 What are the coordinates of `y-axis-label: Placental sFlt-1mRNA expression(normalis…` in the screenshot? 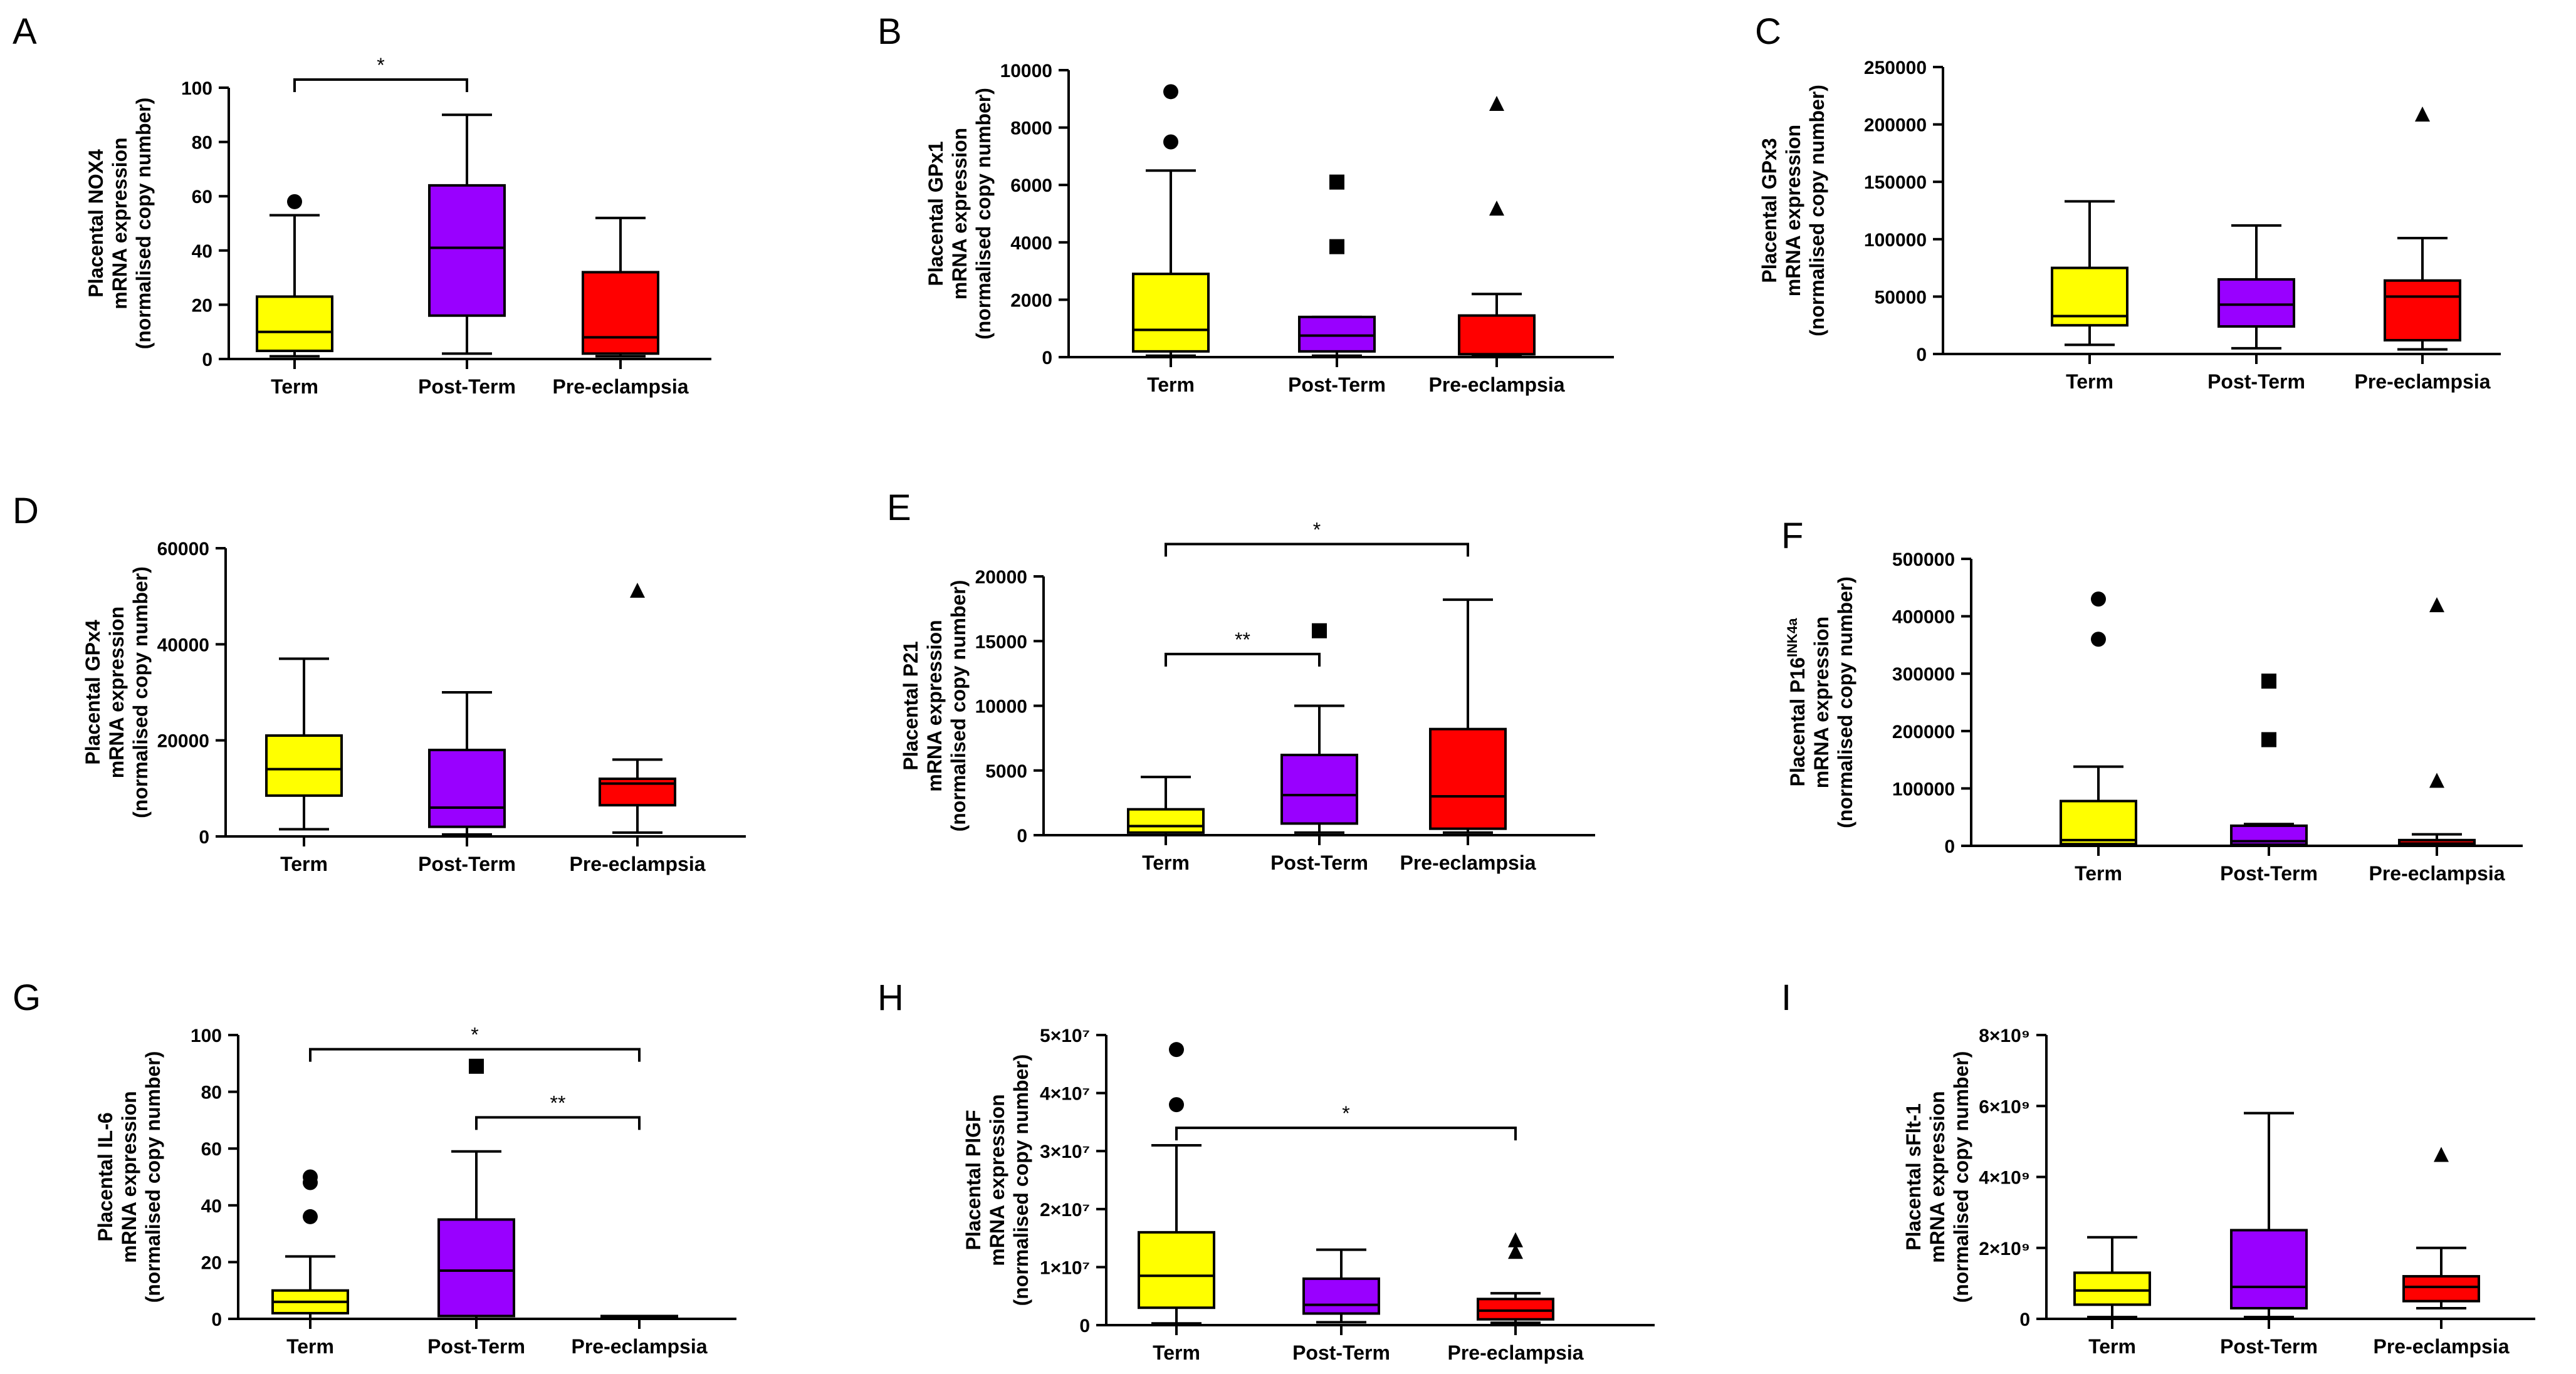 It's located at (1937, 1177).